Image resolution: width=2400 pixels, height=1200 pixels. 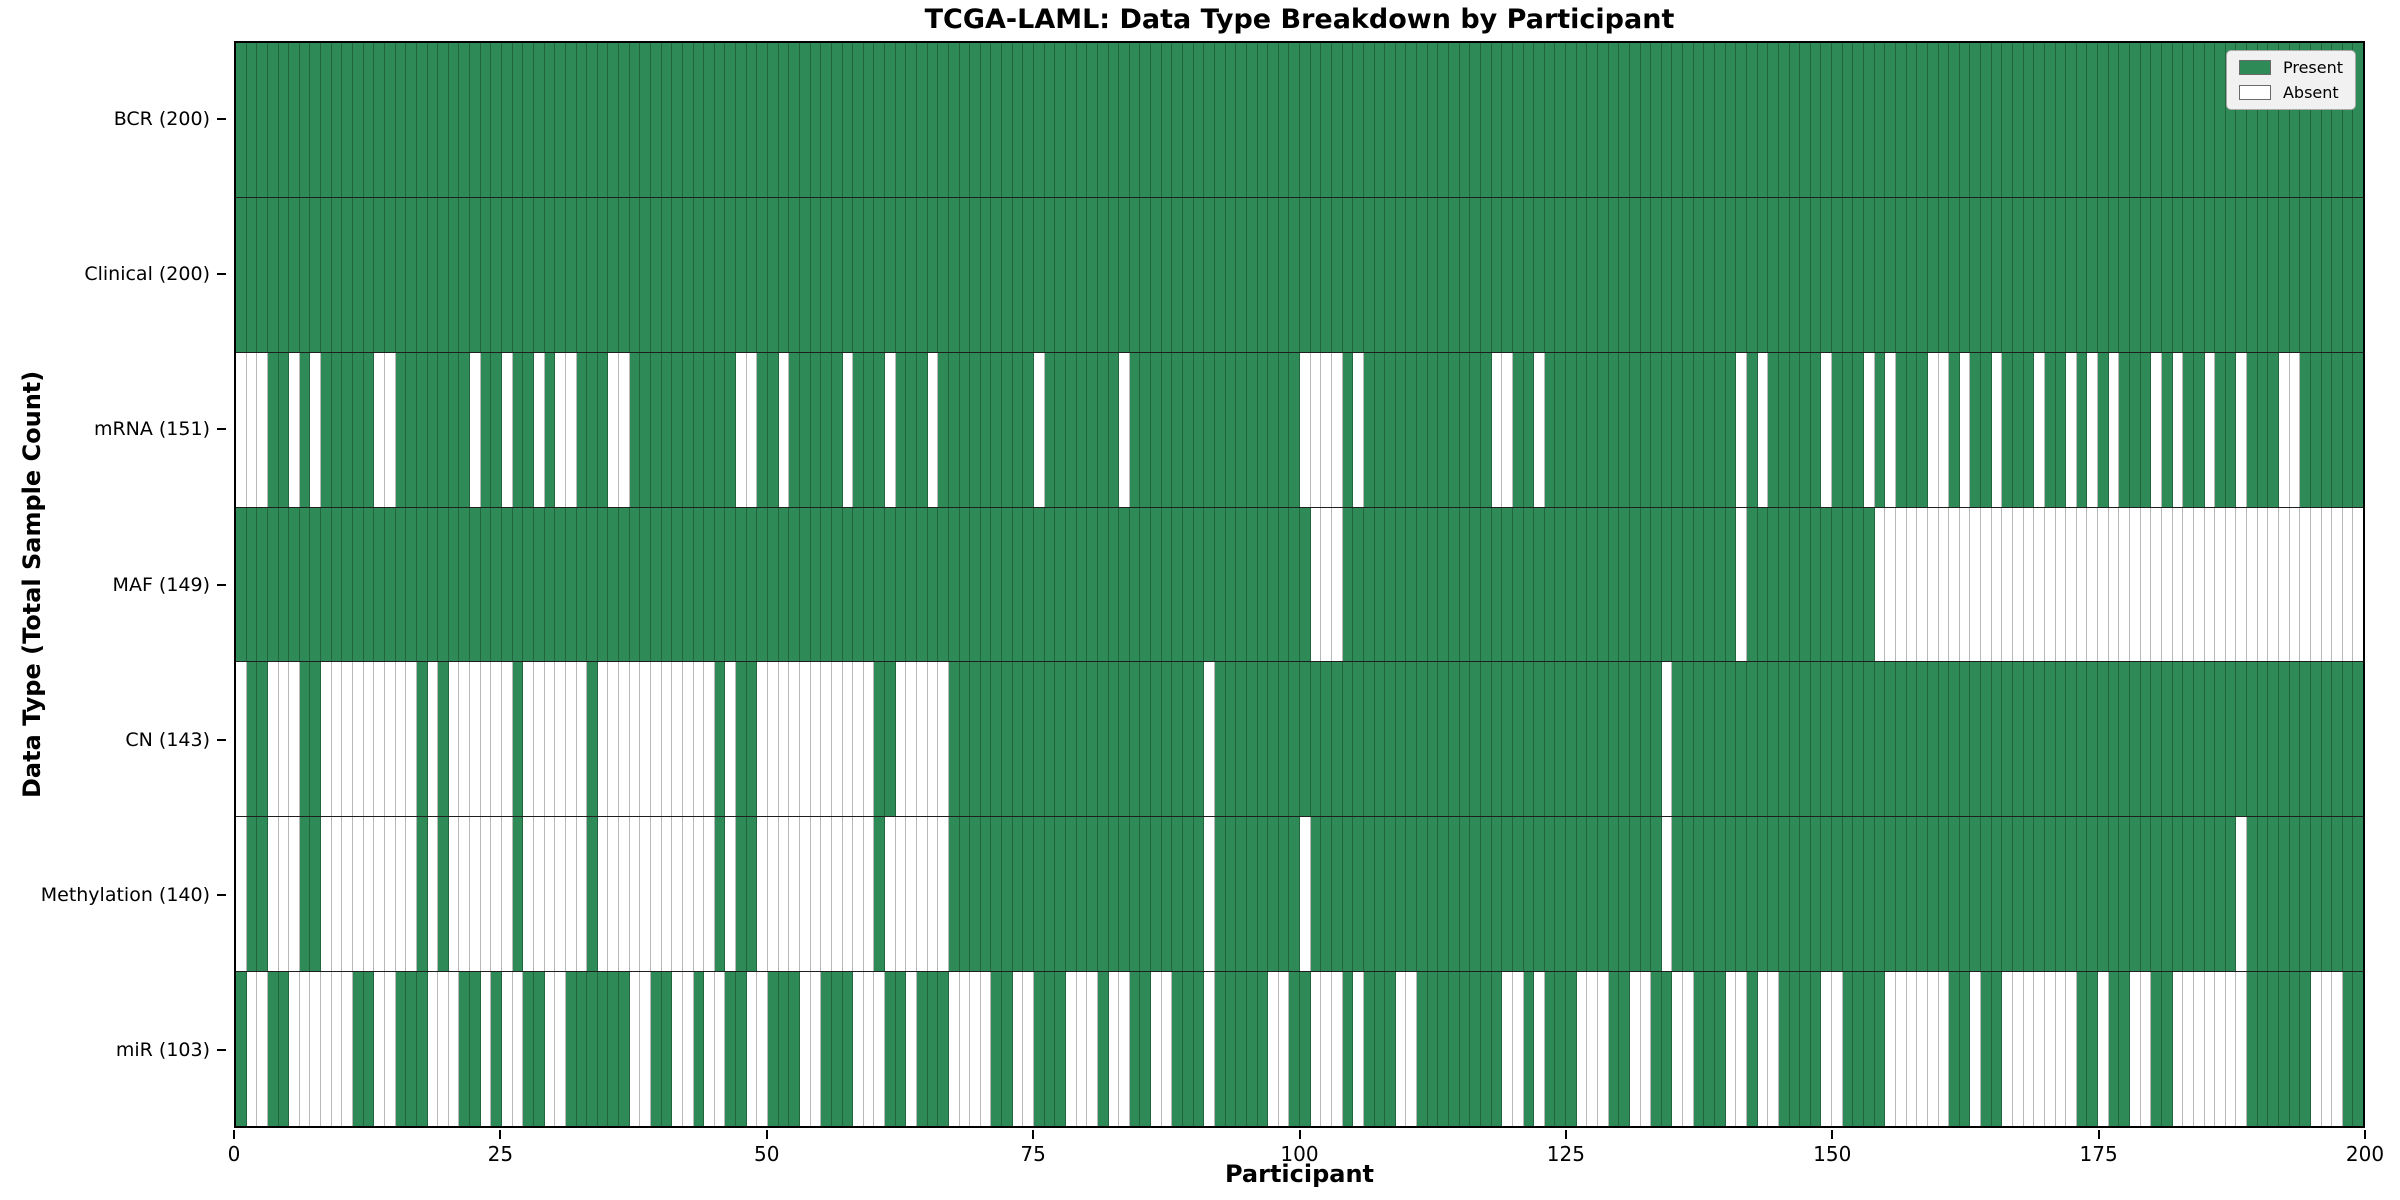 What do you see at coordinates (1565, 1134) in the screenshot?
I see `x-tick-mark` at bounding box center [1565, 1134].